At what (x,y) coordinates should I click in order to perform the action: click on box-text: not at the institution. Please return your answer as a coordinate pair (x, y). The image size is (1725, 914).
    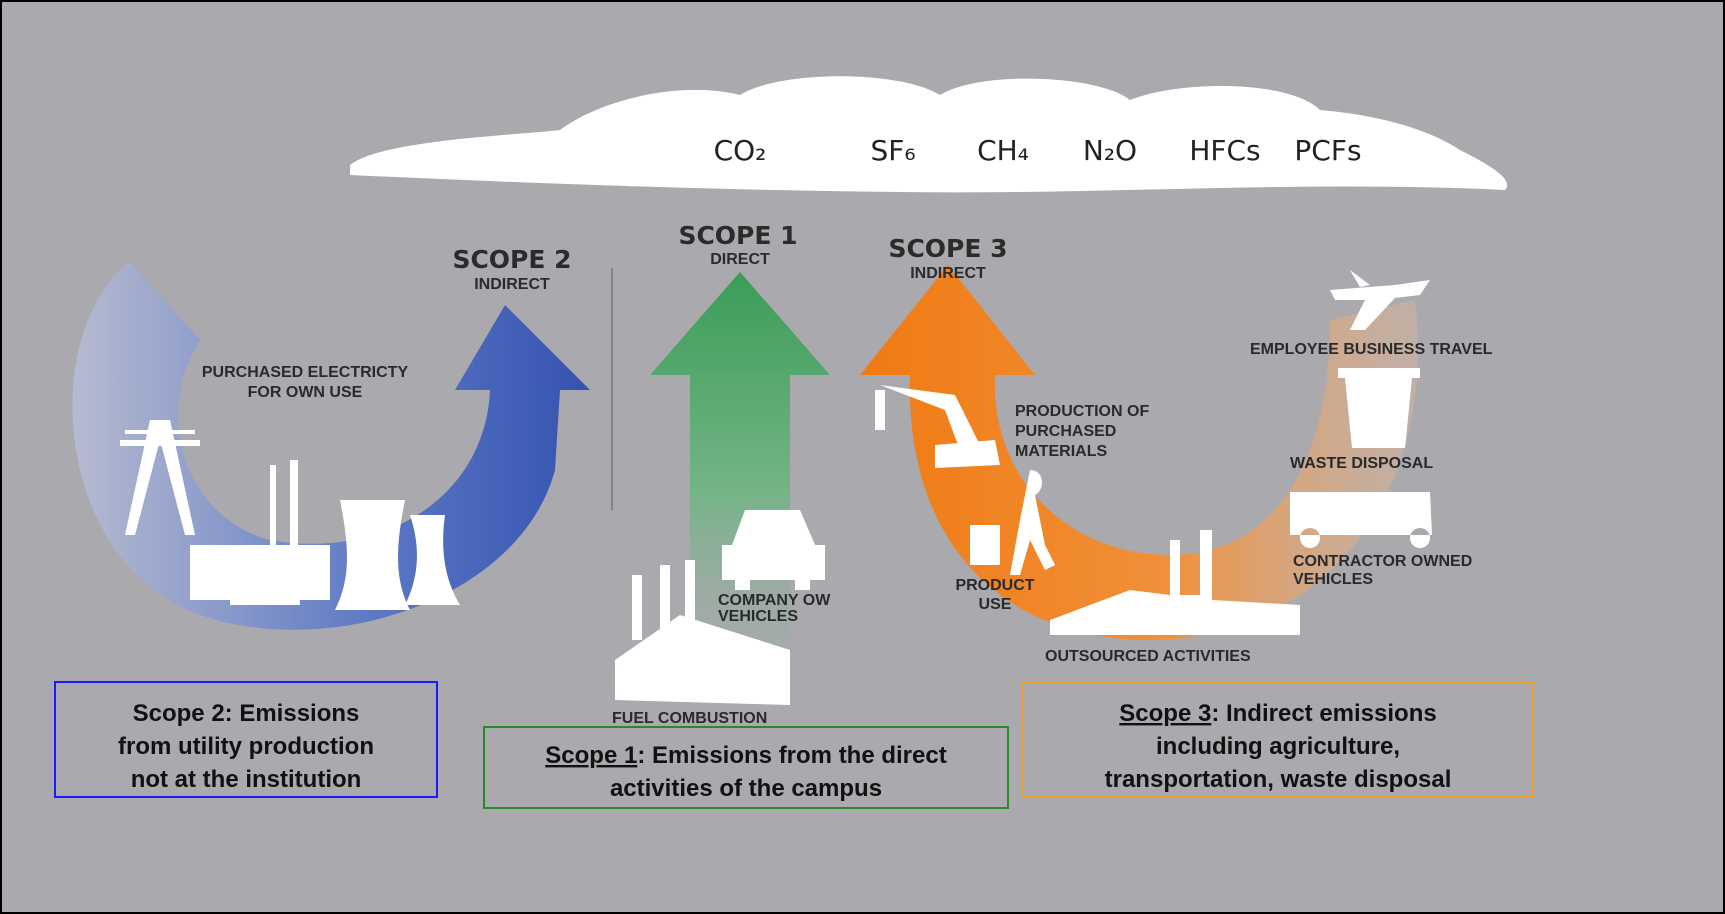
    Looking at the image, I should click on (246, 779).